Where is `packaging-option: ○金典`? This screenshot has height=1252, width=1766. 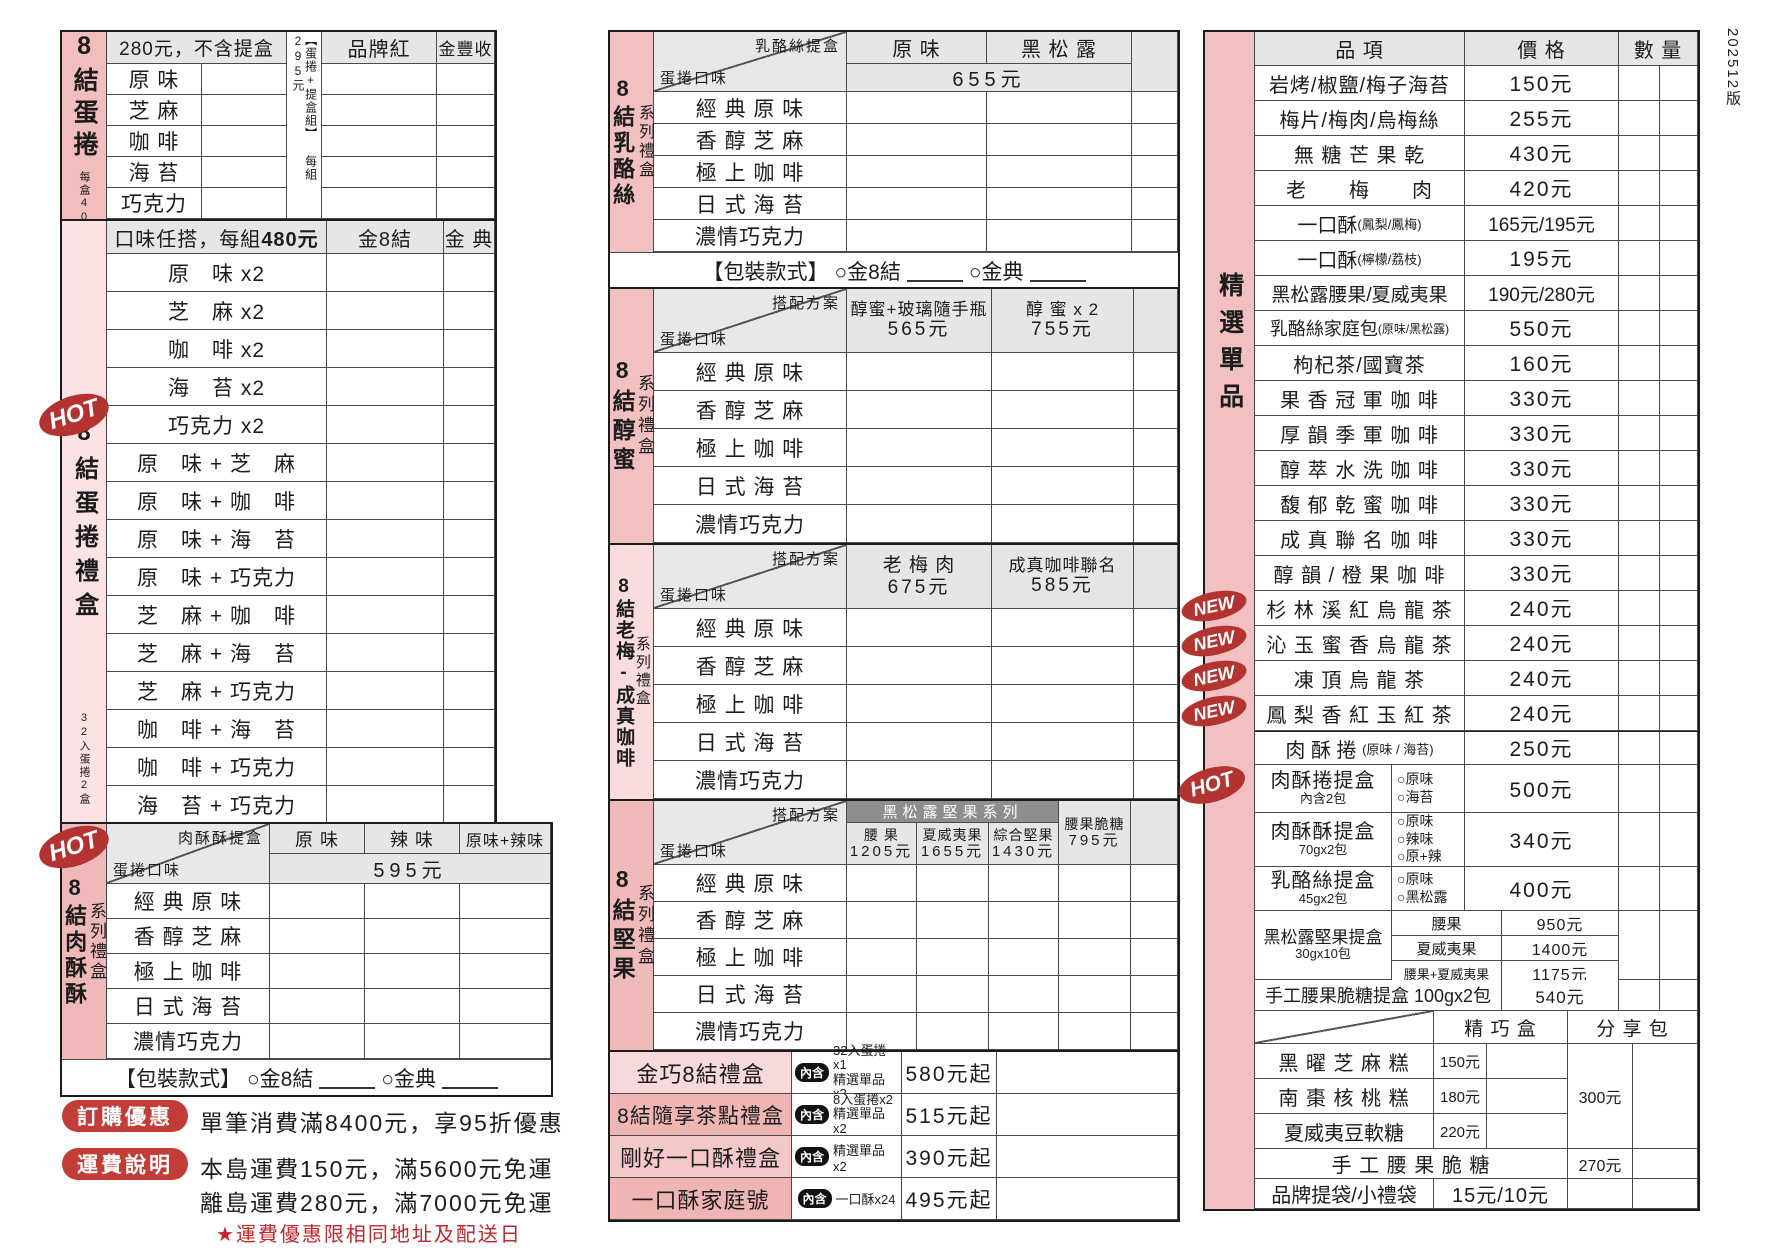
packaging-option: ○金典 is located at coordinates (409, 1079).